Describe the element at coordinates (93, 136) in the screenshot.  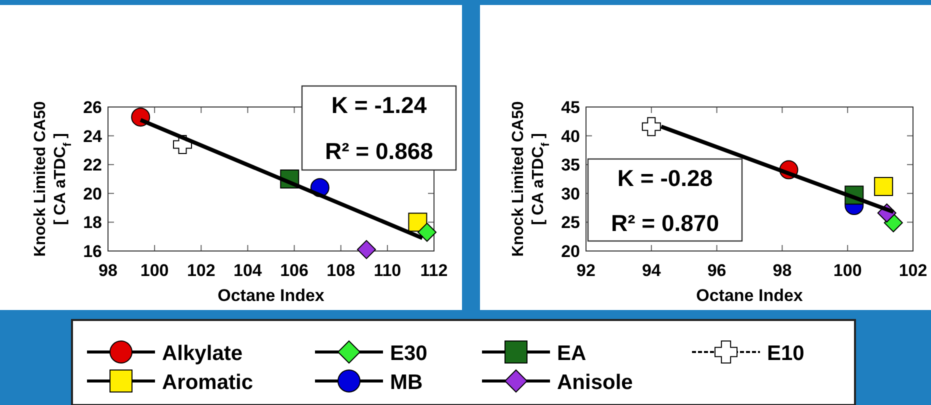
I see `y-tick-label: 24` at that location.